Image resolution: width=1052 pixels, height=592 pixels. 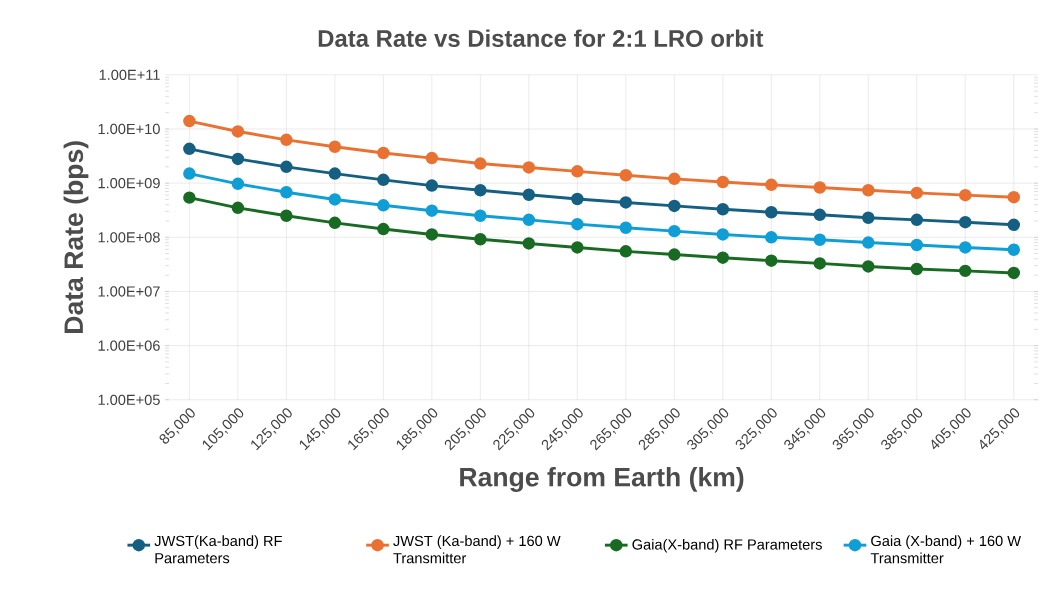 I want to click on y-tick-label: 1.00E+11, so click(x=129, y=75).